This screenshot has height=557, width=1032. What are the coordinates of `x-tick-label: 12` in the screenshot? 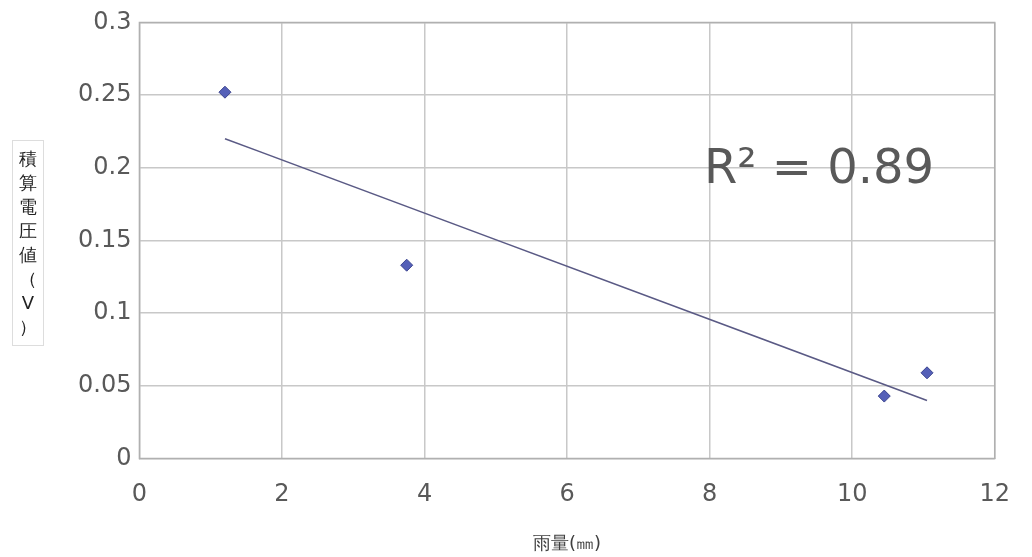 It's located at (994, 493).